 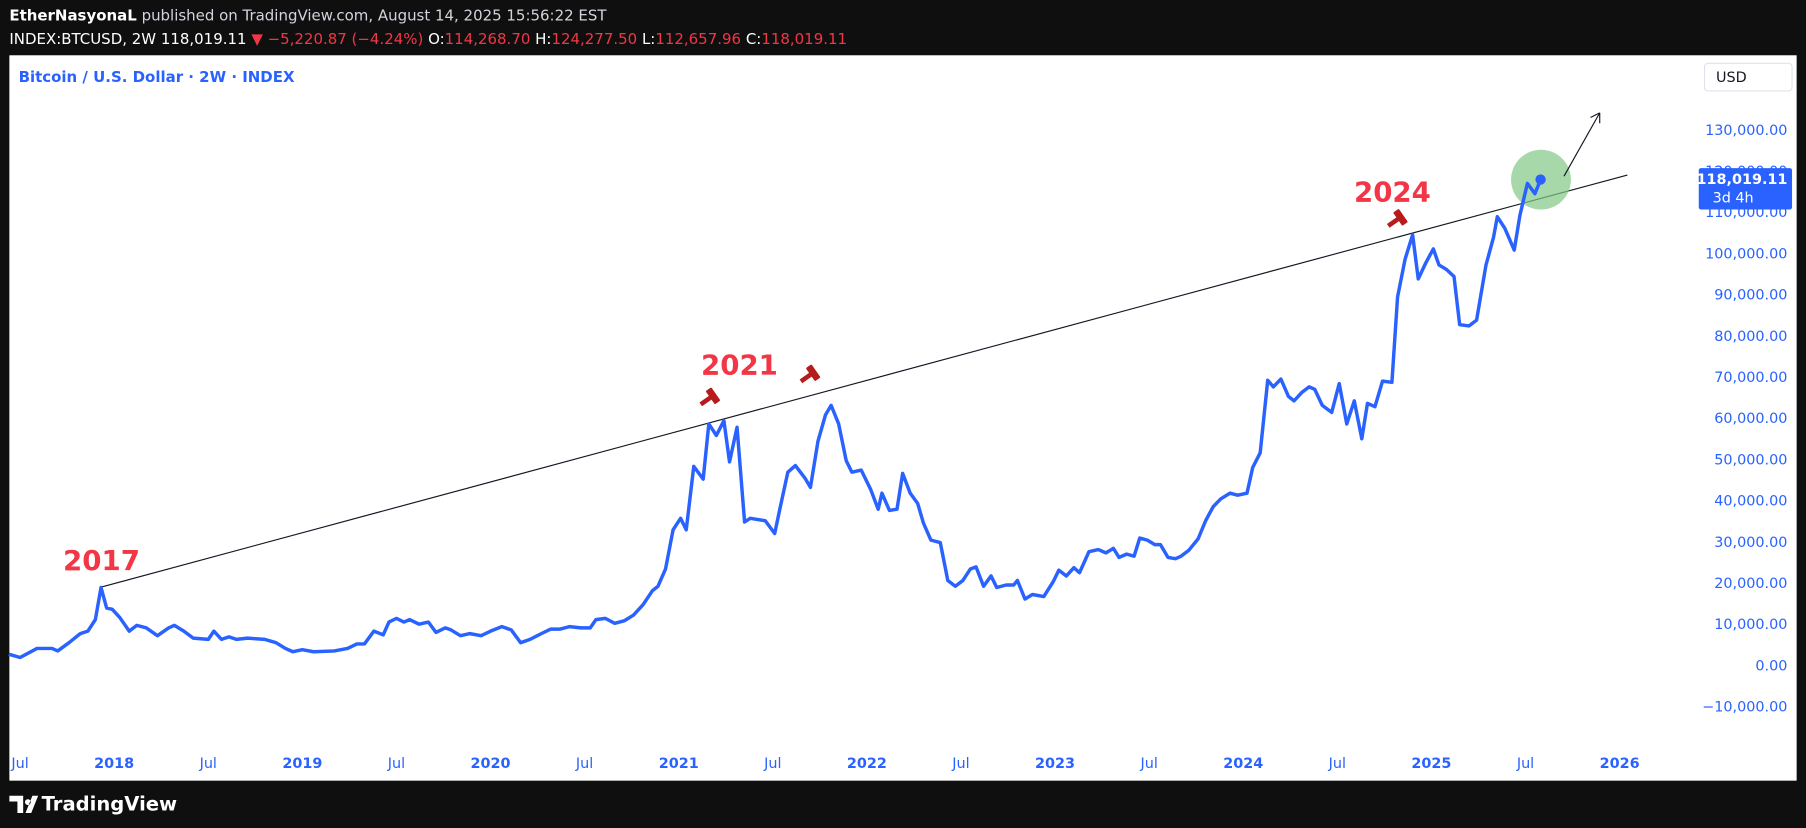 What do you see at coordinates (1741, 180) in the screenshot?
I see `price-label: 118,019.11` at bounding box center [1741, 180].